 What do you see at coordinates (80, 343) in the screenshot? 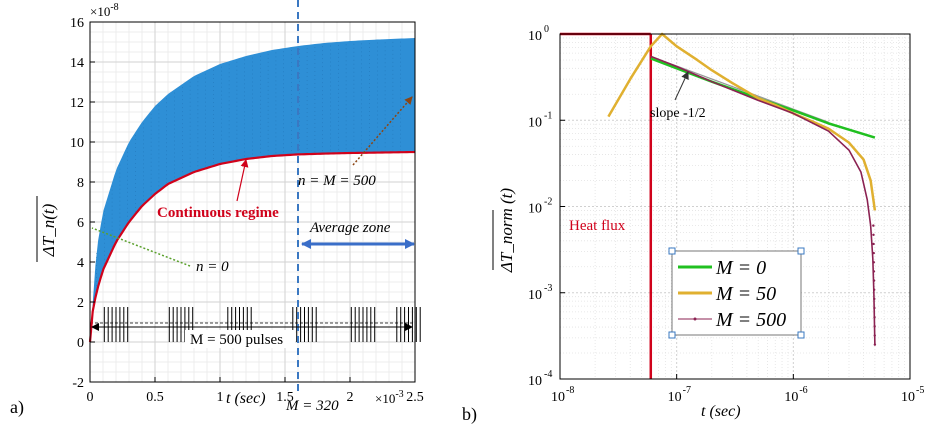
I see `y-tick-label: 0` at bounding box center [80, 343].